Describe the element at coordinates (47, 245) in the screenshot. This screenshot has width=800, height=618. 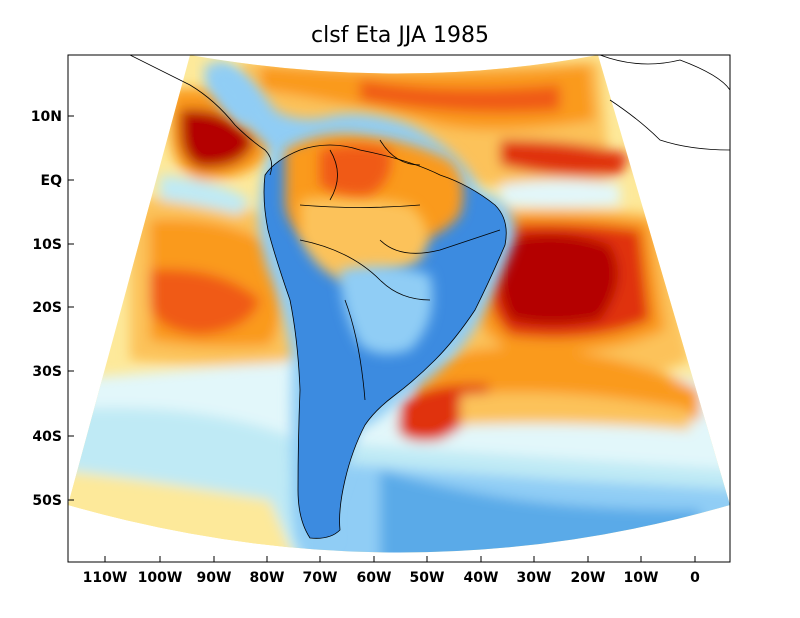
I see `y-tick-label: 10S` at that location.